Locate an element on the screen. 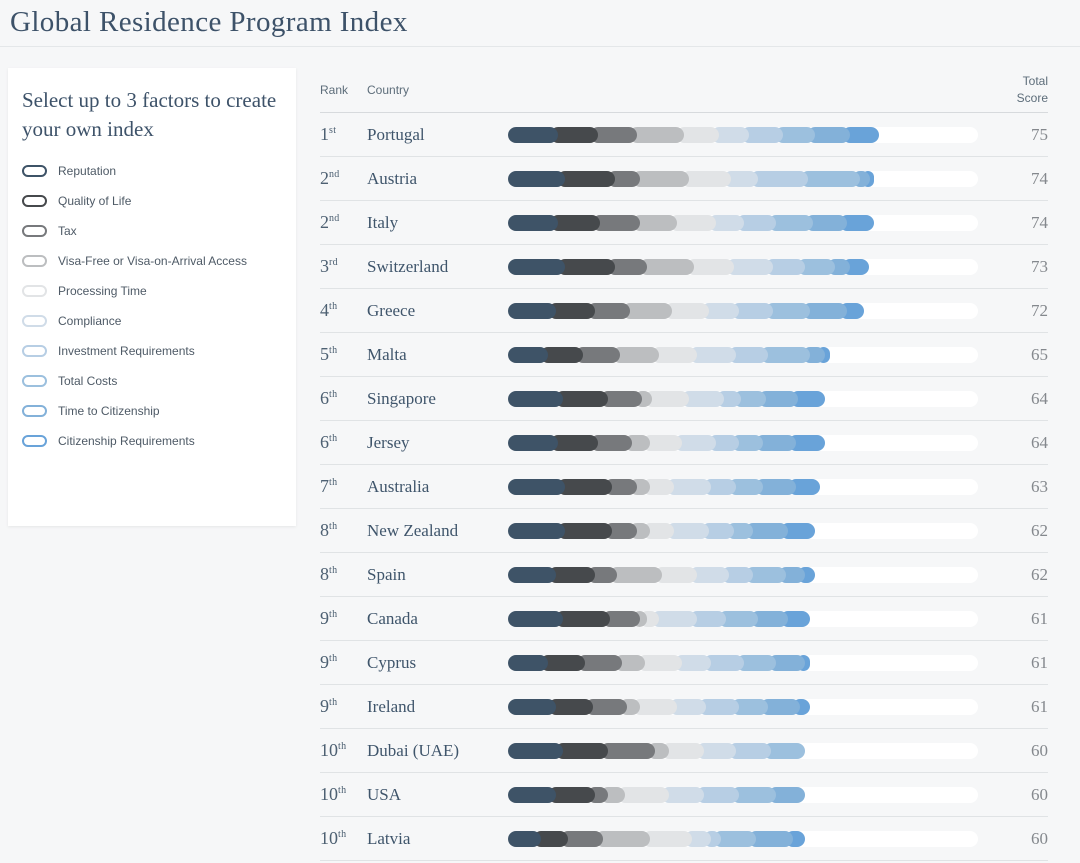 This screenshot has width=1080, height=863. factor-toggle-item: Compliance is located at coordinates (150, 321).